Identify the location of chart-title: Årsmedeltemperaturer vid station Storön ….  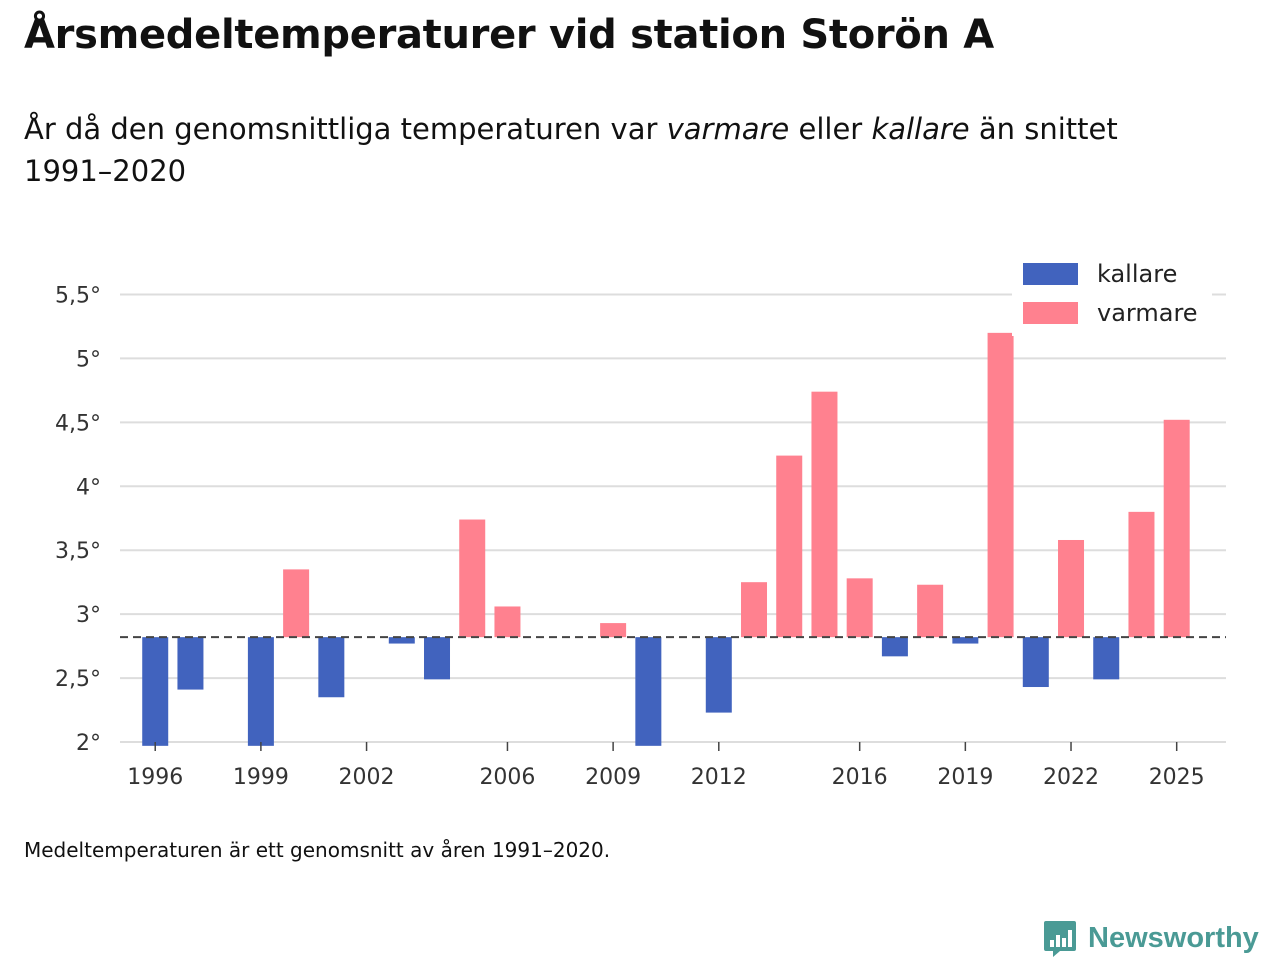
(509, 35).